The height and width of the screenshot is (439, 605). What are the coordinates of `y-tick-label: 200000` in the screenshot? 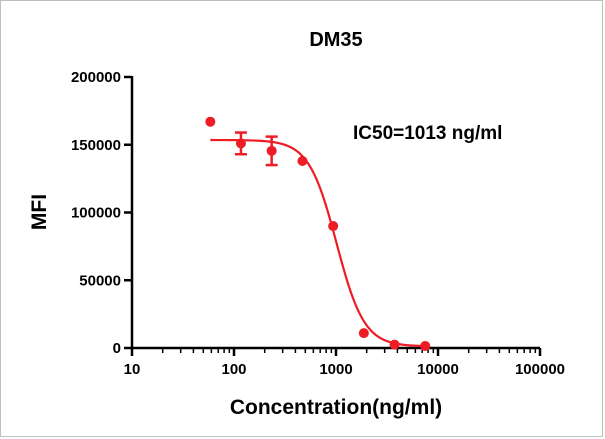 It's located at (96, 77).